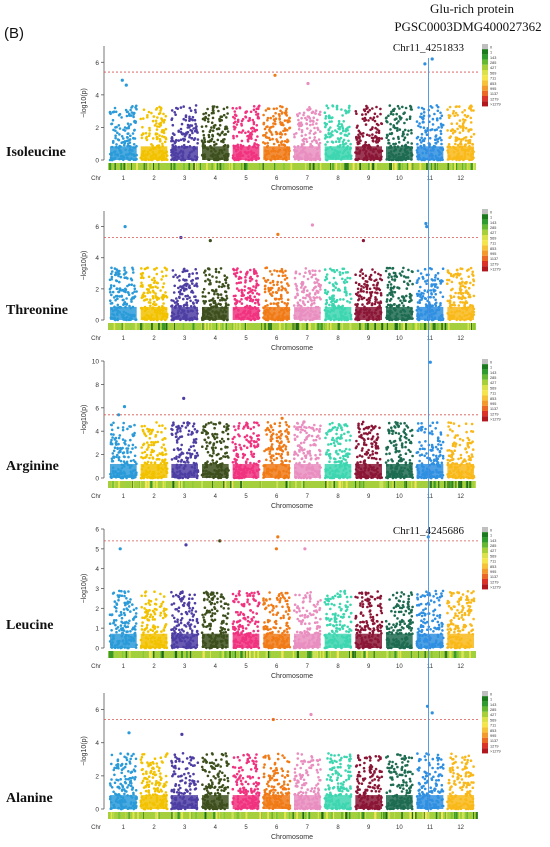 This screenshot has height=847, width=550. Describe the element at coordinates (494, 94) in the screenshot. I see `legend-label: 1137` at that location.